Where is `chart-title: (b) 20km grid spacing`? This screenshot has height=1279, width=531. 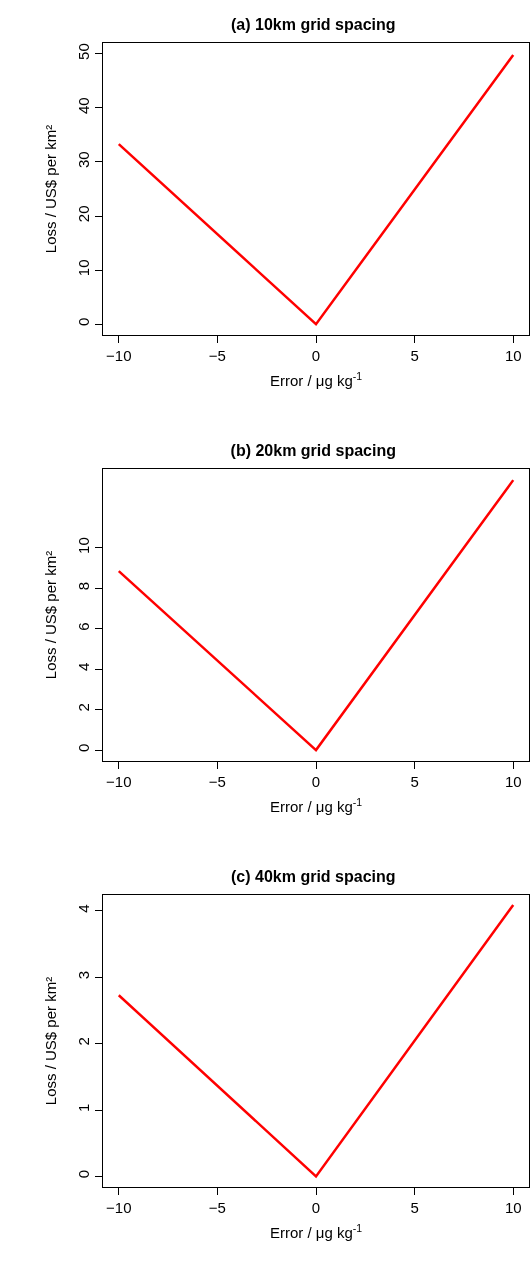 chart-title: (b) 20km grid spacing is located at coordinates (313, 451).